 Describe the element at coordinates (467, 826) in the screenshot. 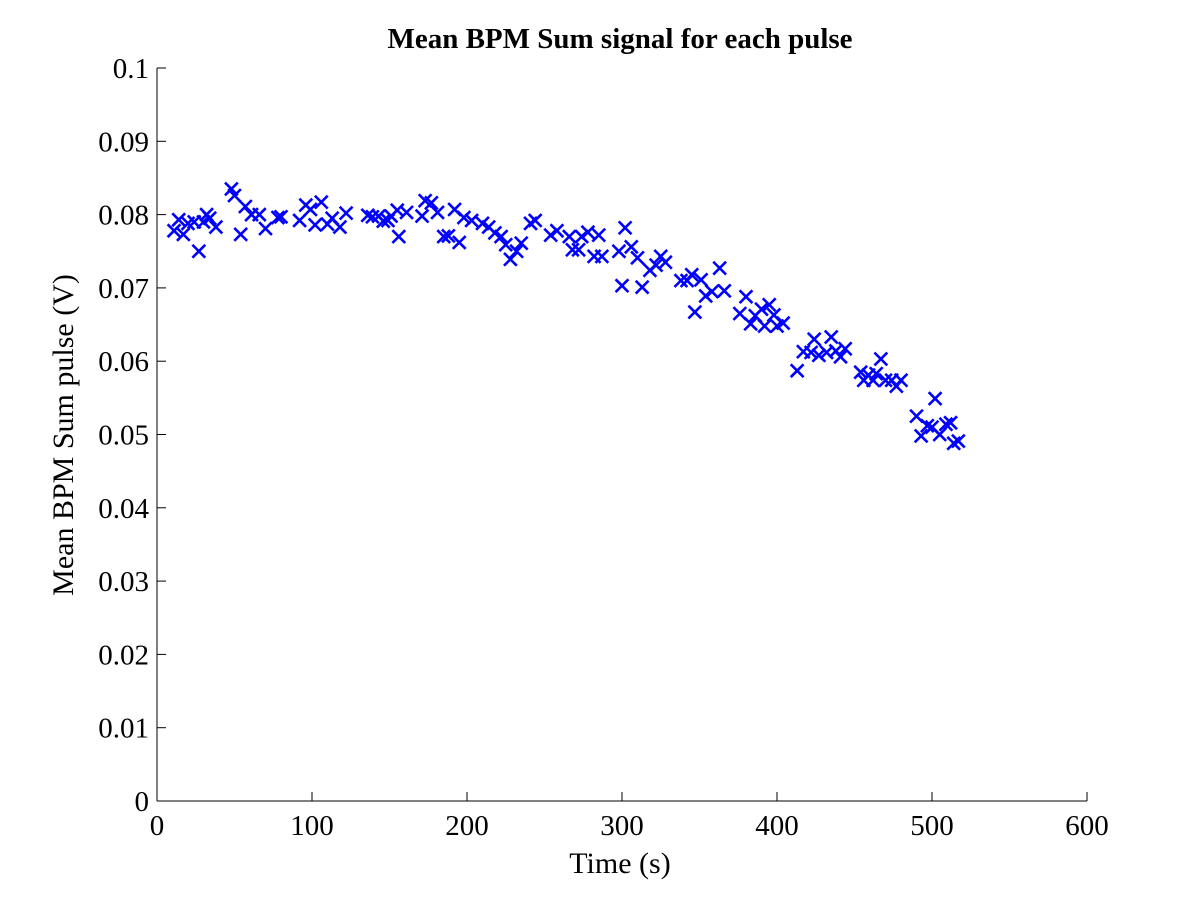

I see `x-tick-label: 200` at that location.